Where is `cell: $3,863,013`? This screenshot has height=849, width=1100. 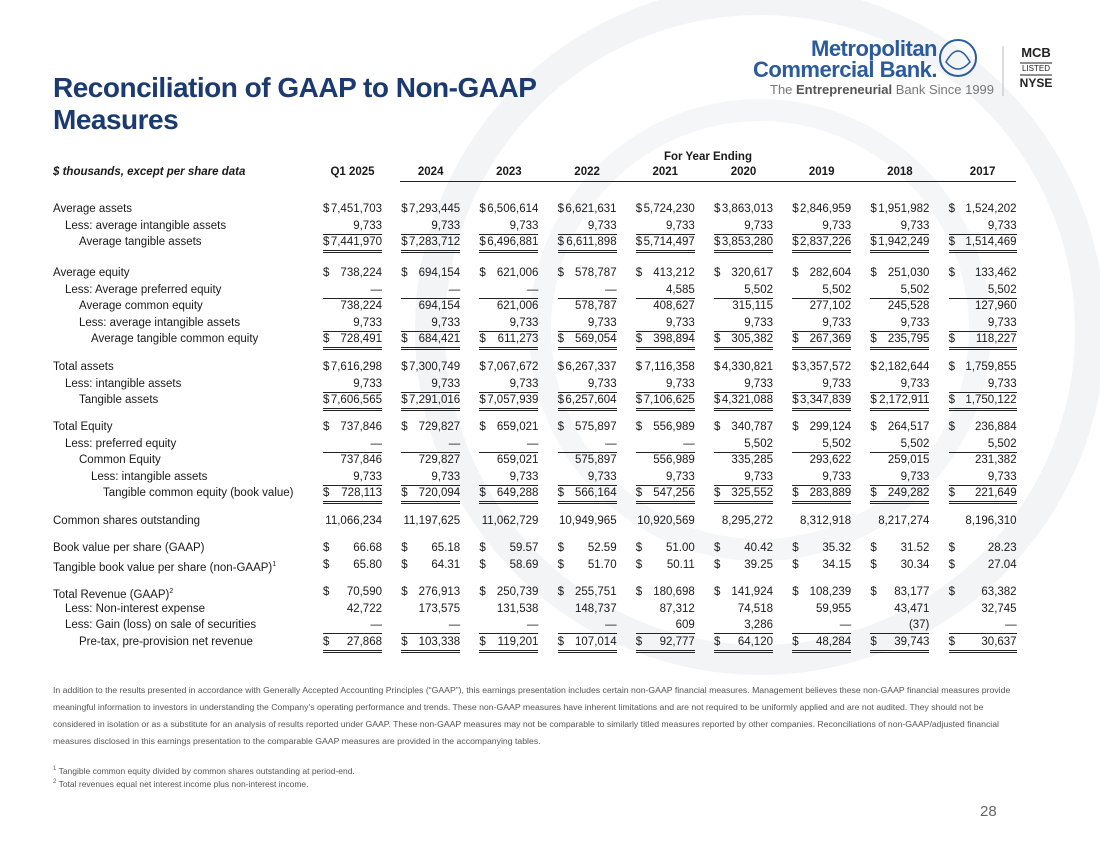 cell: $3,863,013 is located at coordinates (743, 209).